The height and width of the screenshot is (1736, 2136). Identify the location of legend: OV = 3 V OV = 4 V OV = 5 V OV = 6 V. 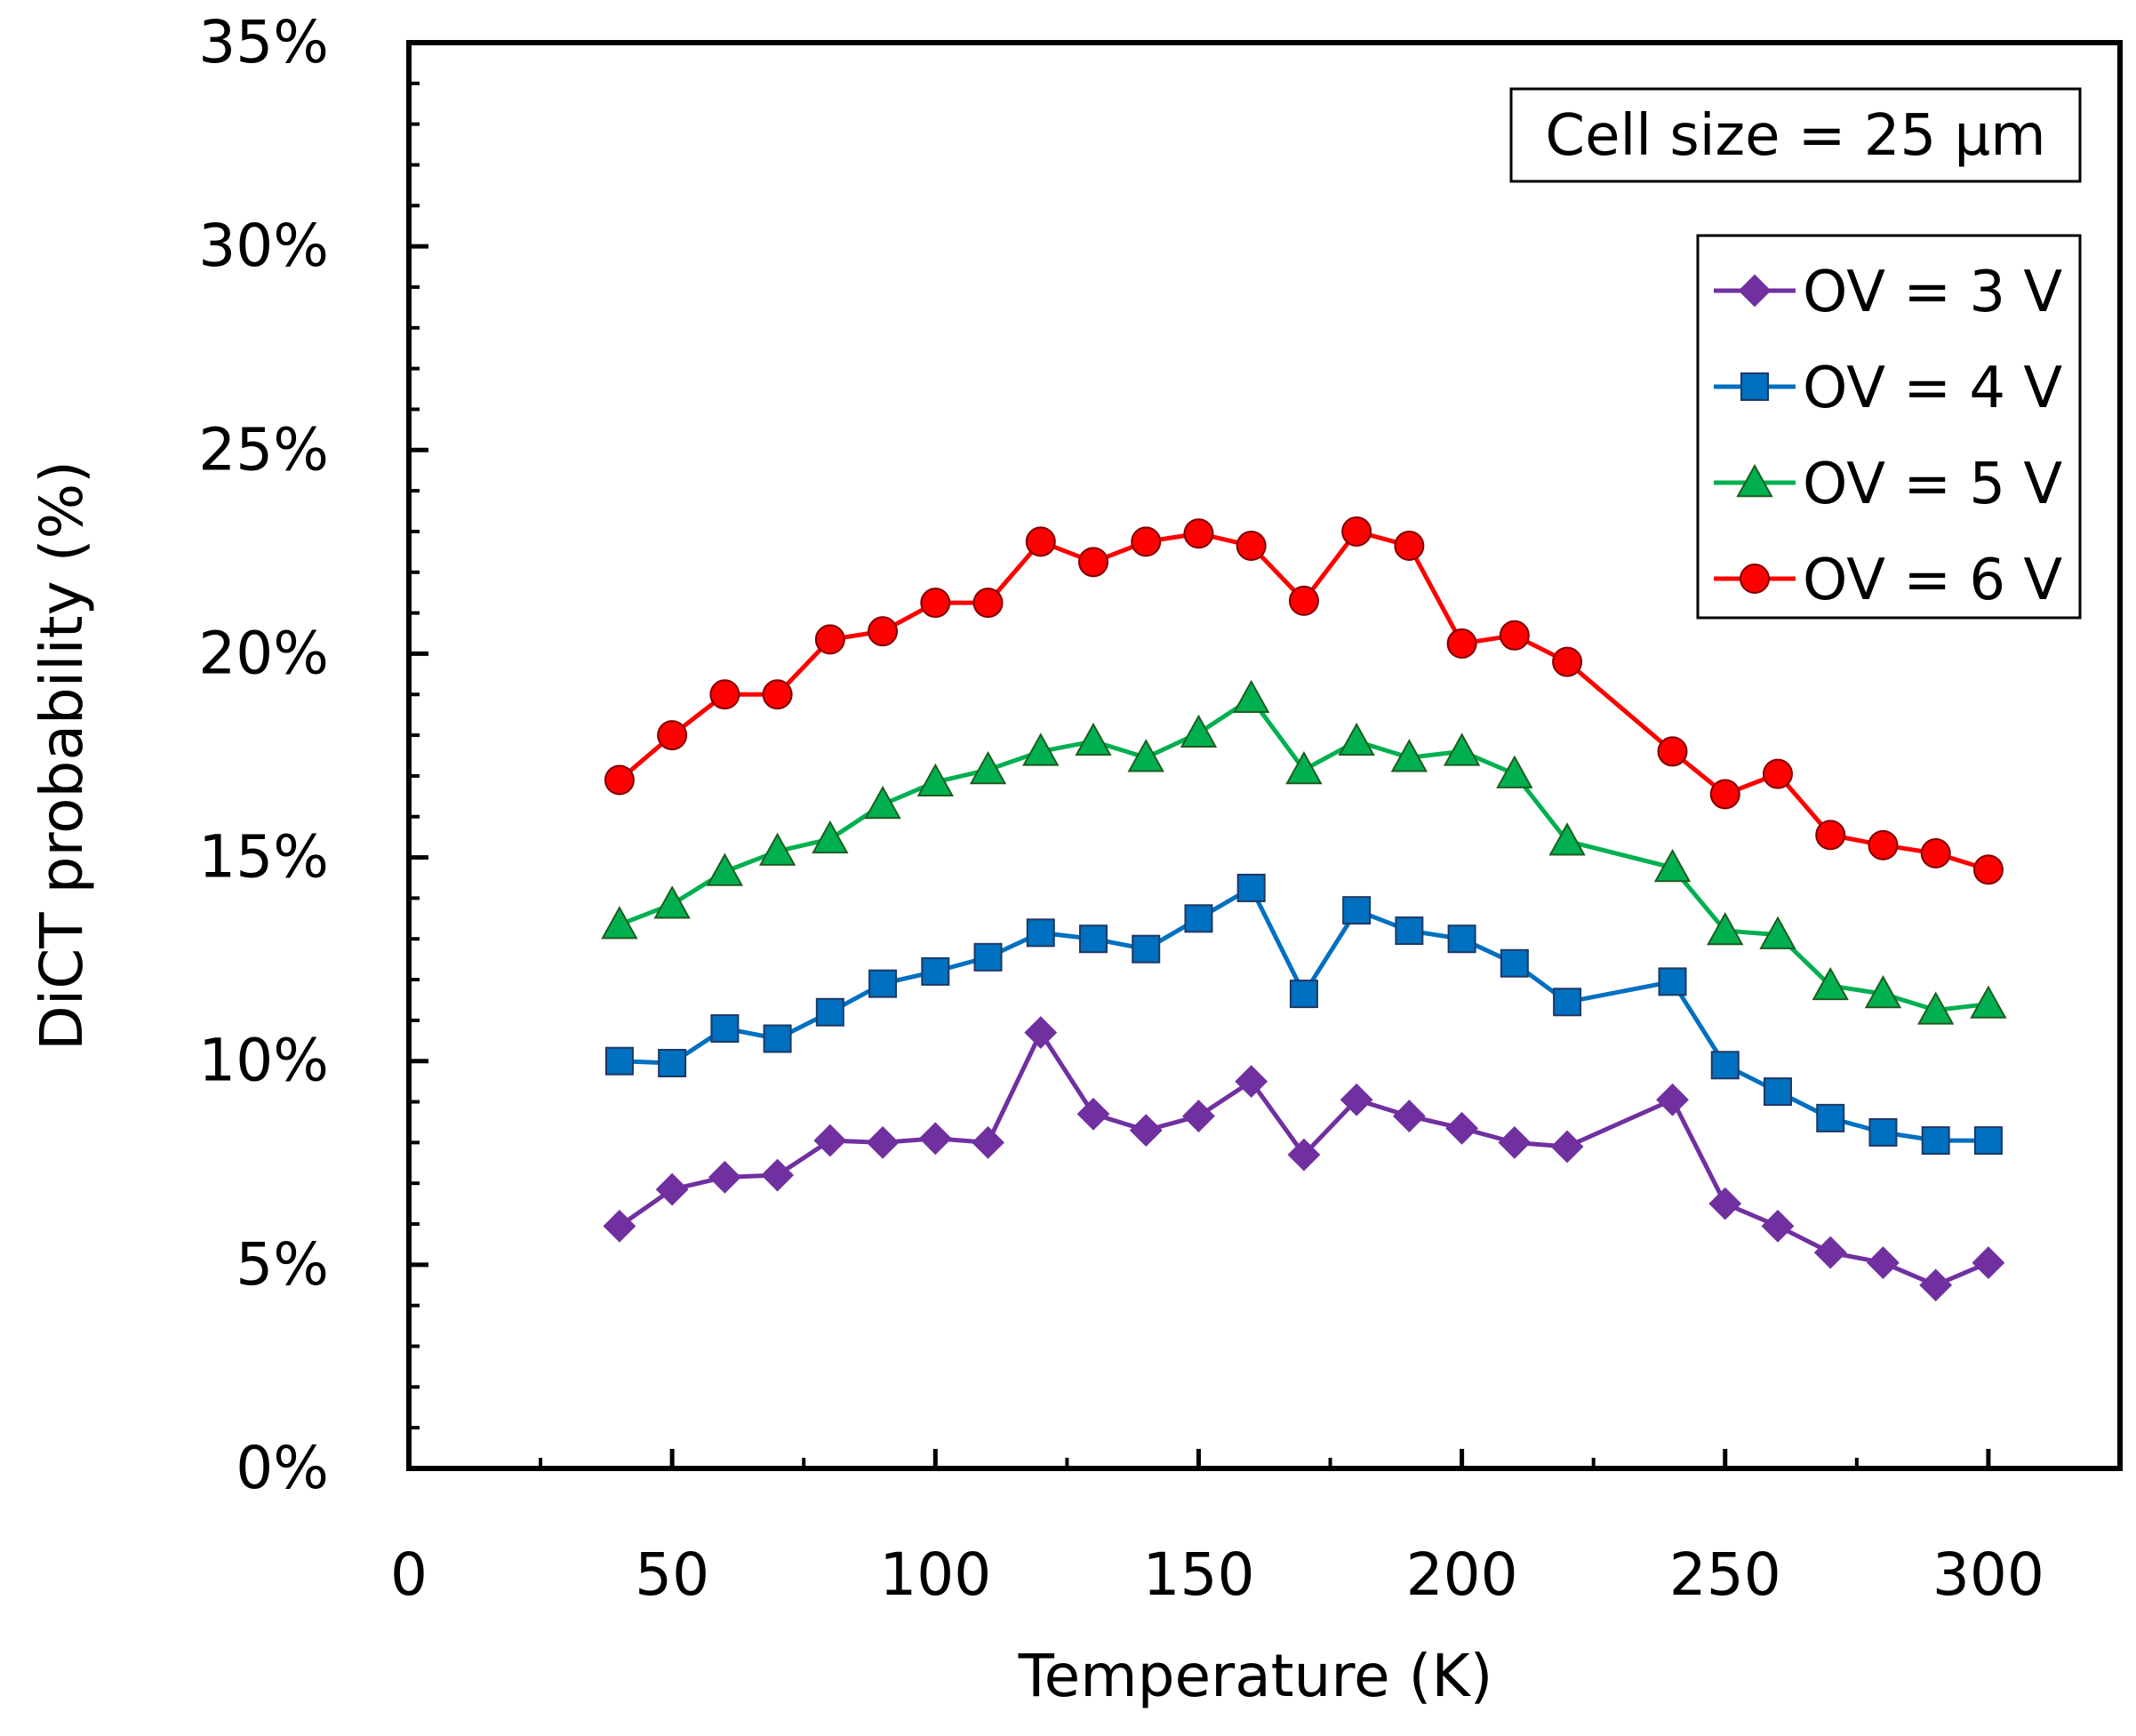
(1889, 427).